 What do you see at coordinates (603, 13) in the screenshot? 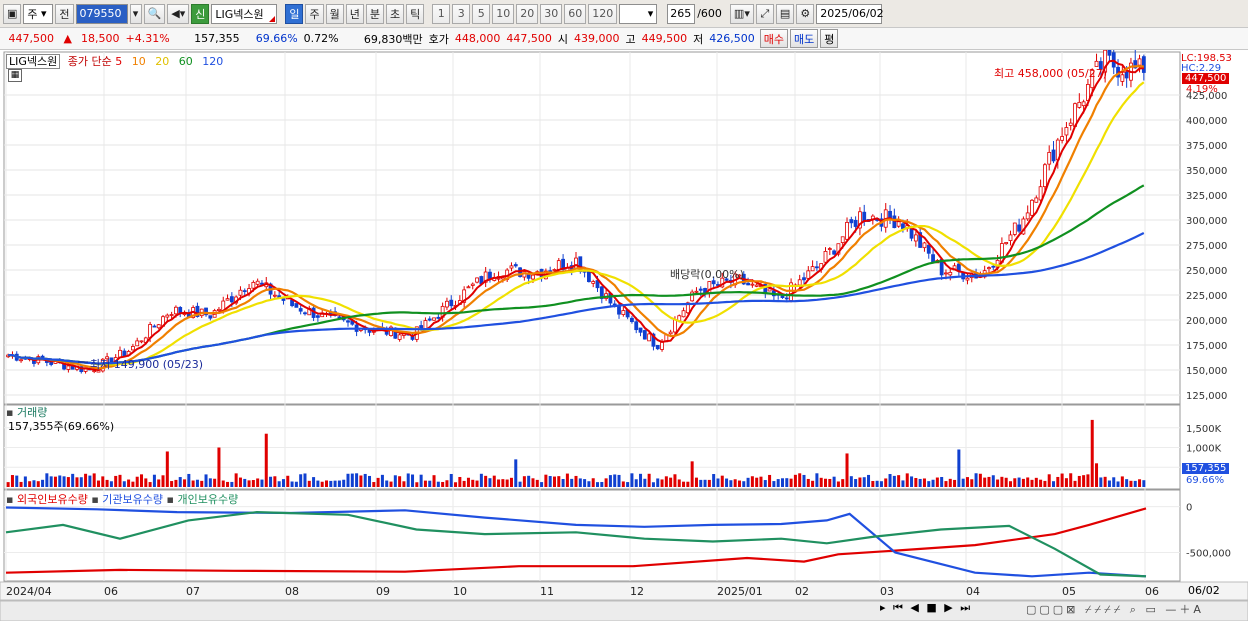
I see `interval-120-button: 120` at bounding box center [603, 13].